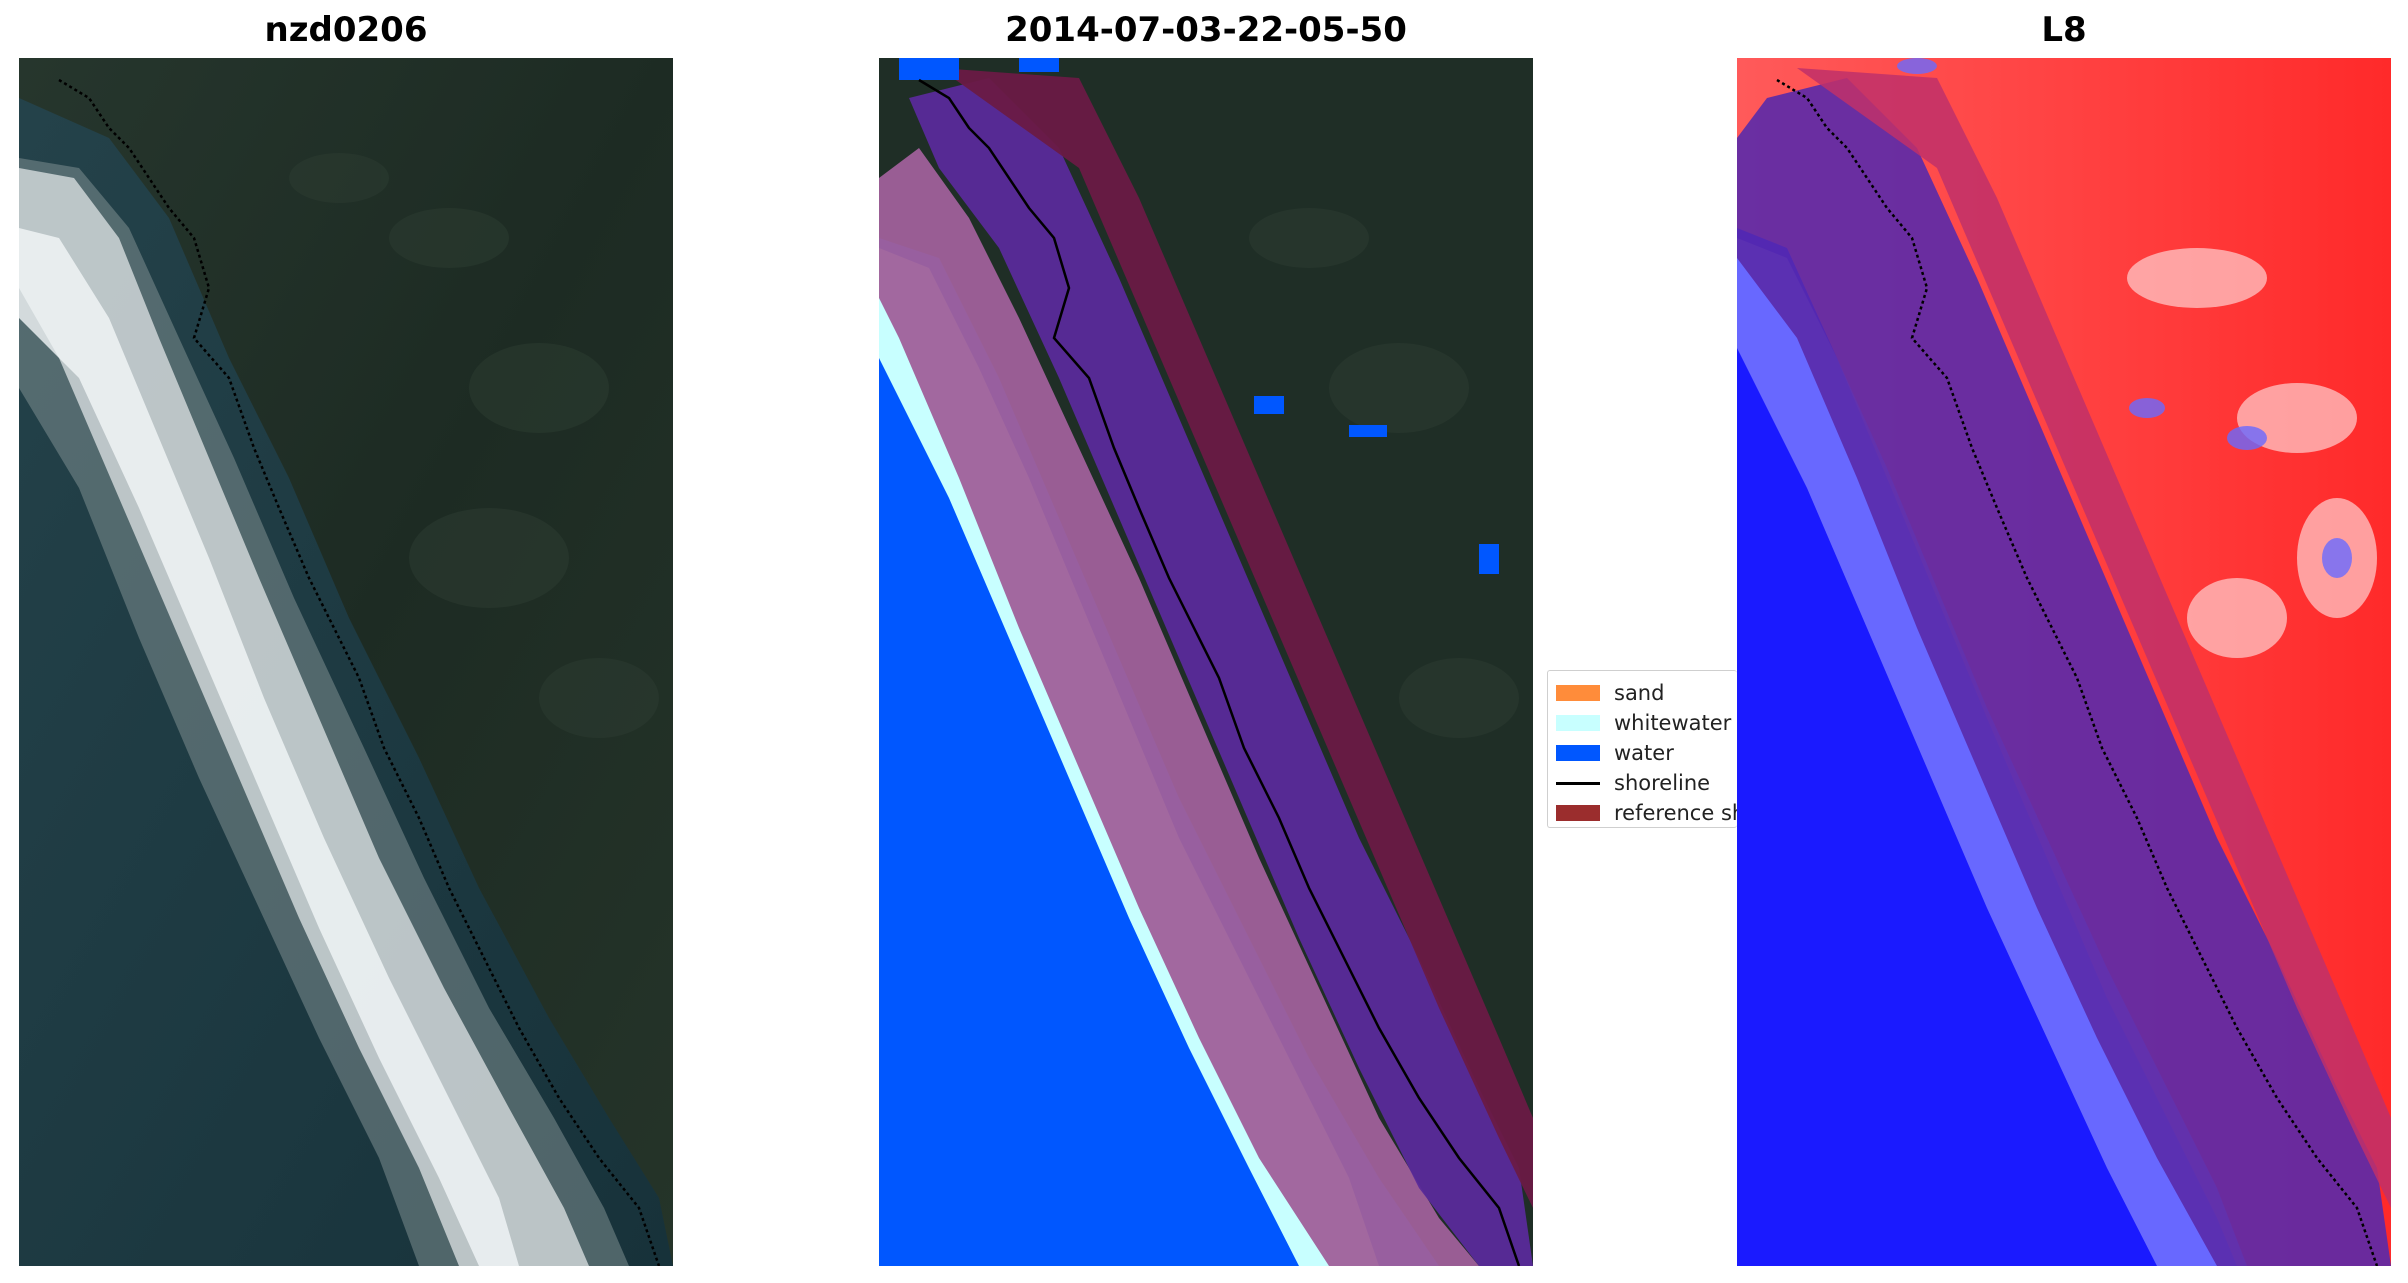 The image size is (2408, 1283). What do you see at coordinates (1578, 753) in the screenshot?
I see `water-swatch` at bounding box center [1578, 753].